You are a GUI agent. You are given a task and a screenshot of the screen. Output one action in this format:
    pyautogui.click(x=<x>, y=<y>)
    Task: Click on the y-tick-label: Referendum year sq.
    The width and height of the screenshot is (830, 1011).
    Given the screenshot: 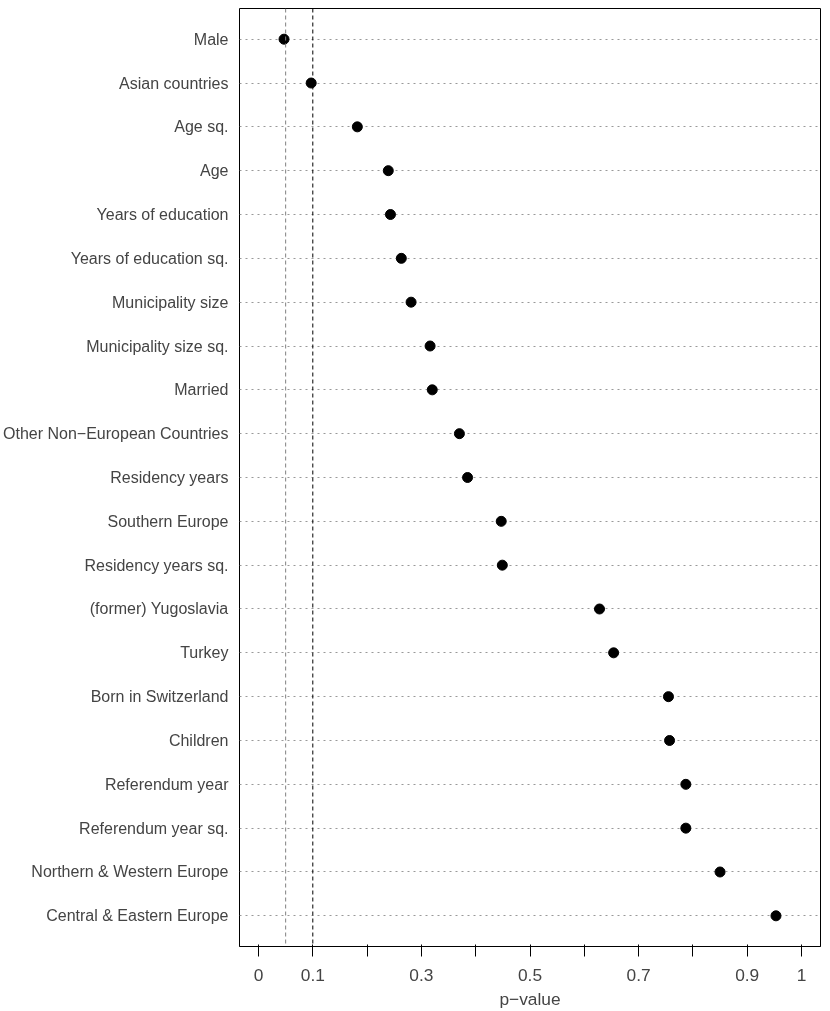 What is the action you would take?
    pyautogui.click(x=154, y=828)
    